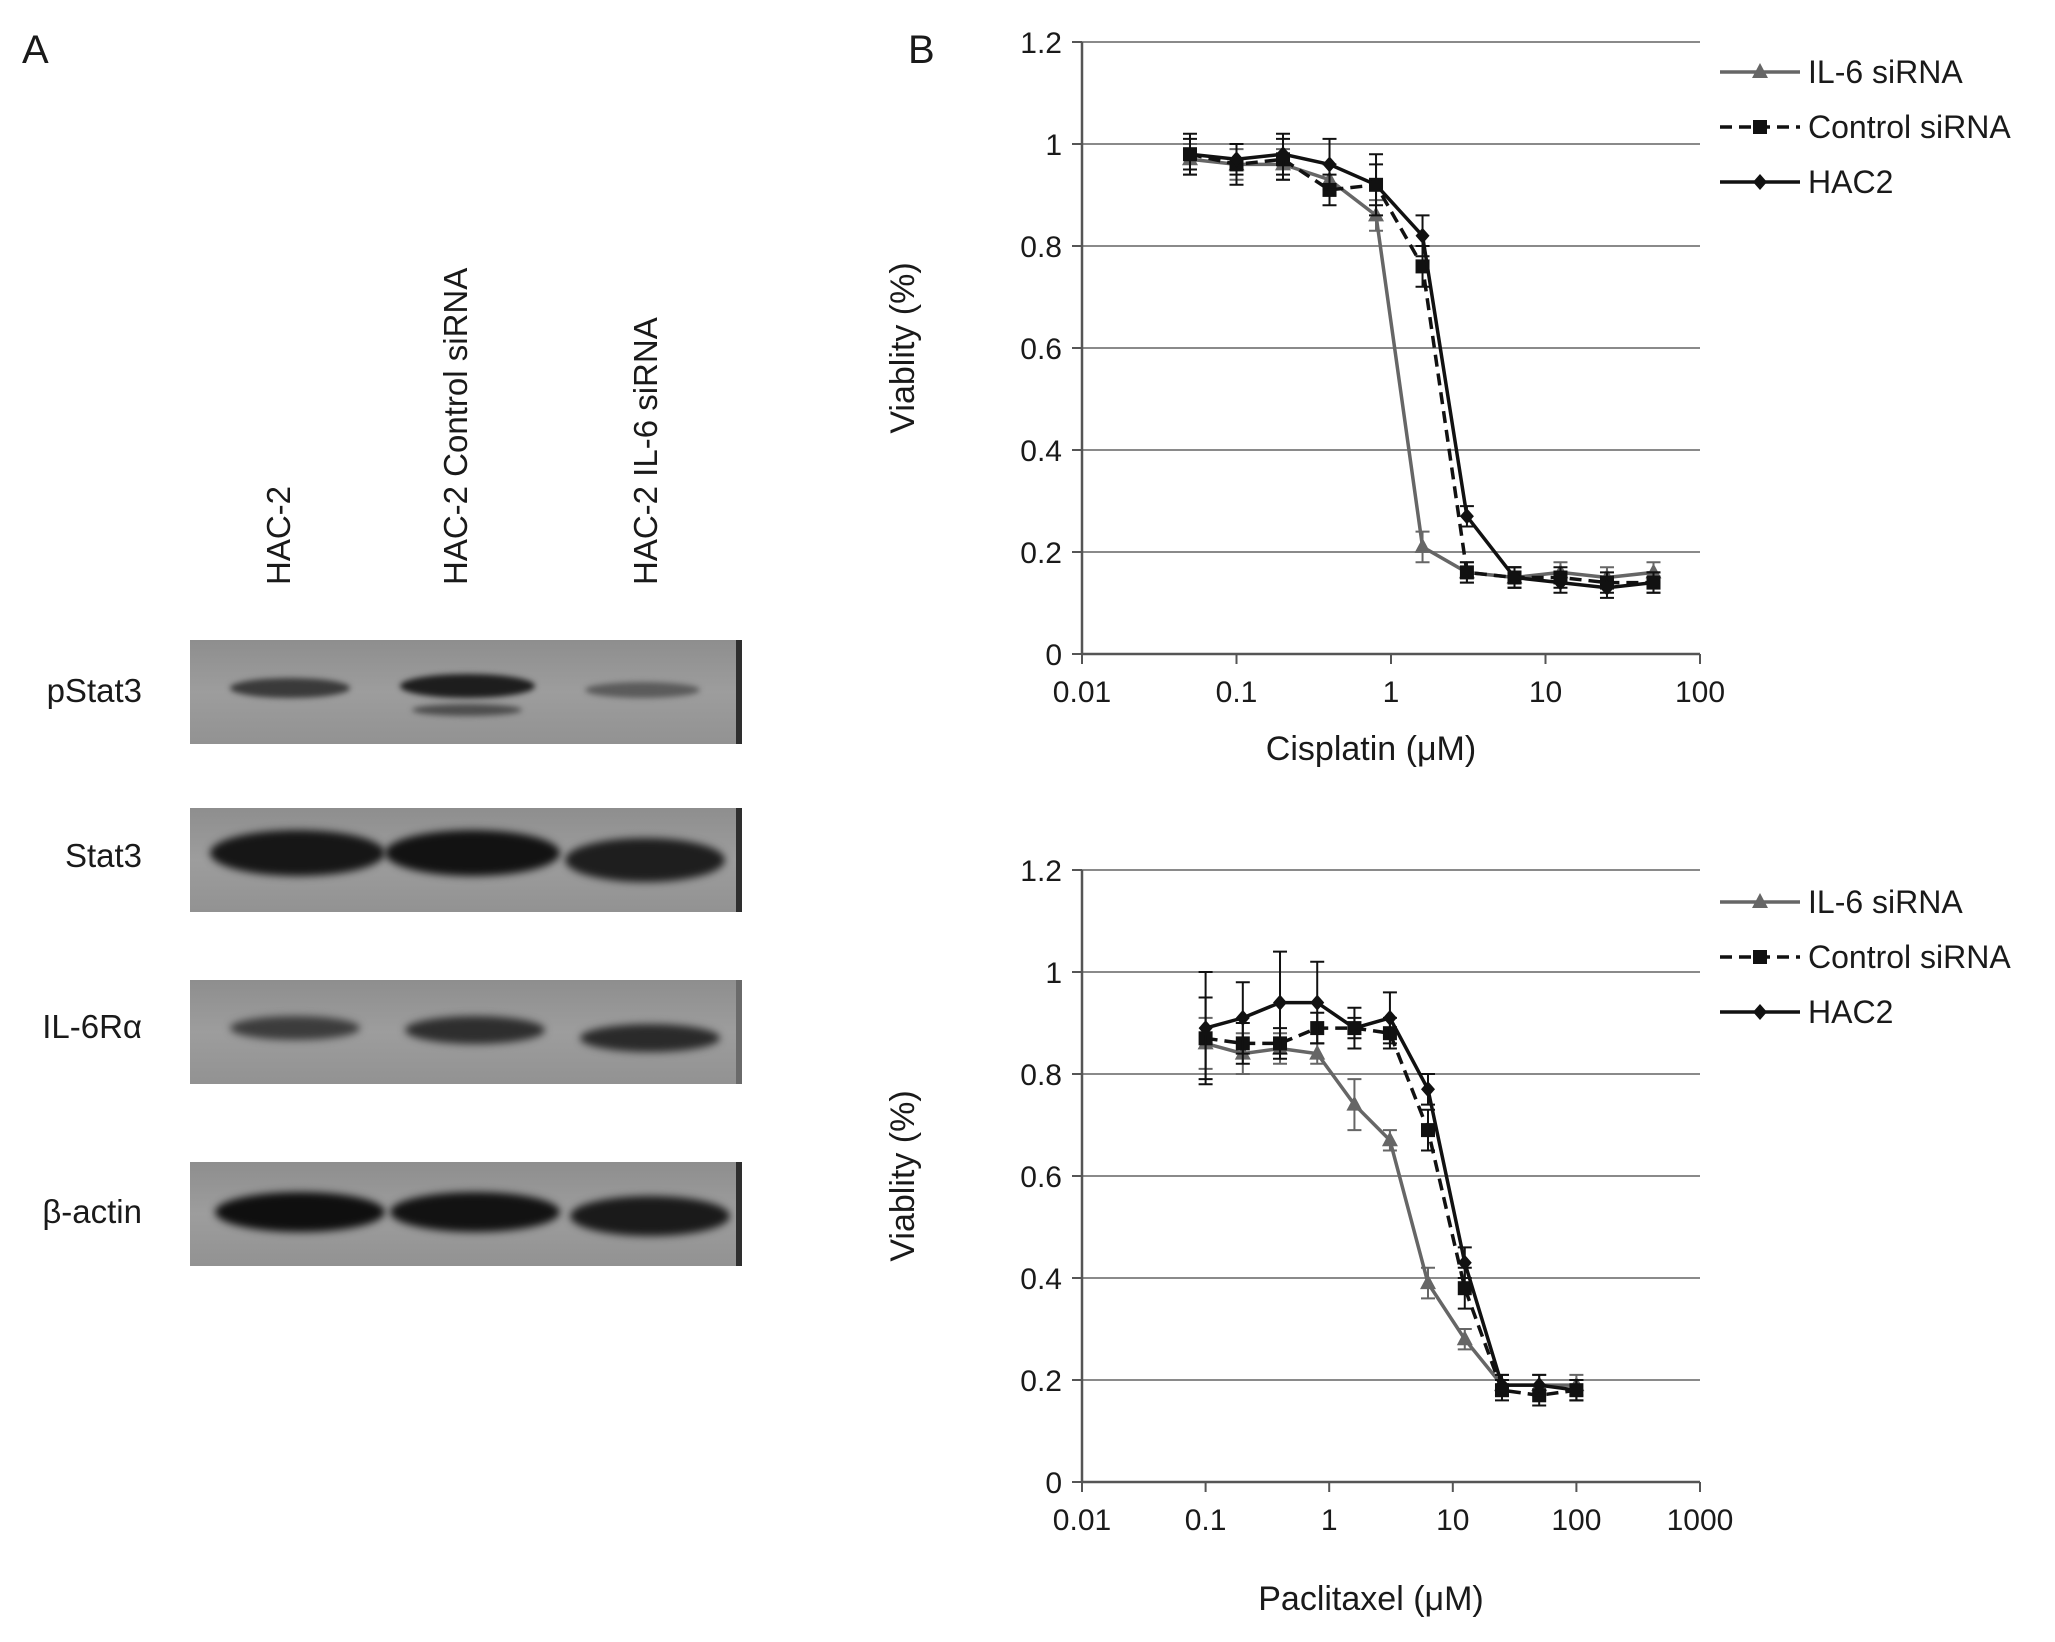 This screenshot has height=1642, width=2055. Describe the element at coordinates (466, 1214) in the screenshot. I see `blot-strip-beta-actin` at that location.